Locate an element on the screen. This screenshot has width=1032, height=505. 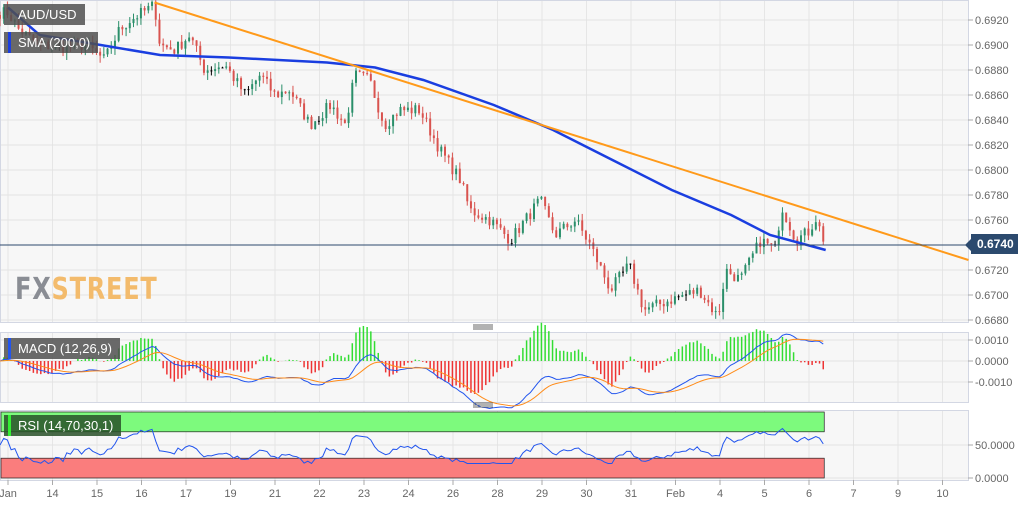
price-tick-label: 0.6860 is located at coordinates (992, 96).